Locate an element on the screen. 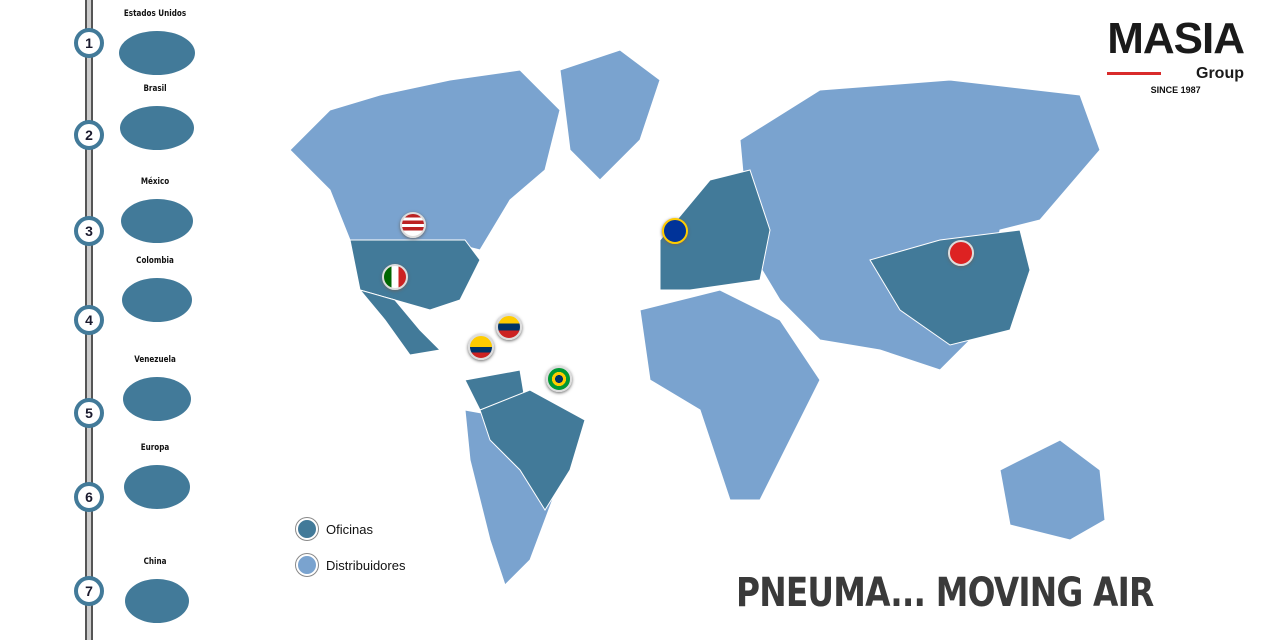 The image size is (1280, 640). country-label: México is located at coordinates (155, 182).